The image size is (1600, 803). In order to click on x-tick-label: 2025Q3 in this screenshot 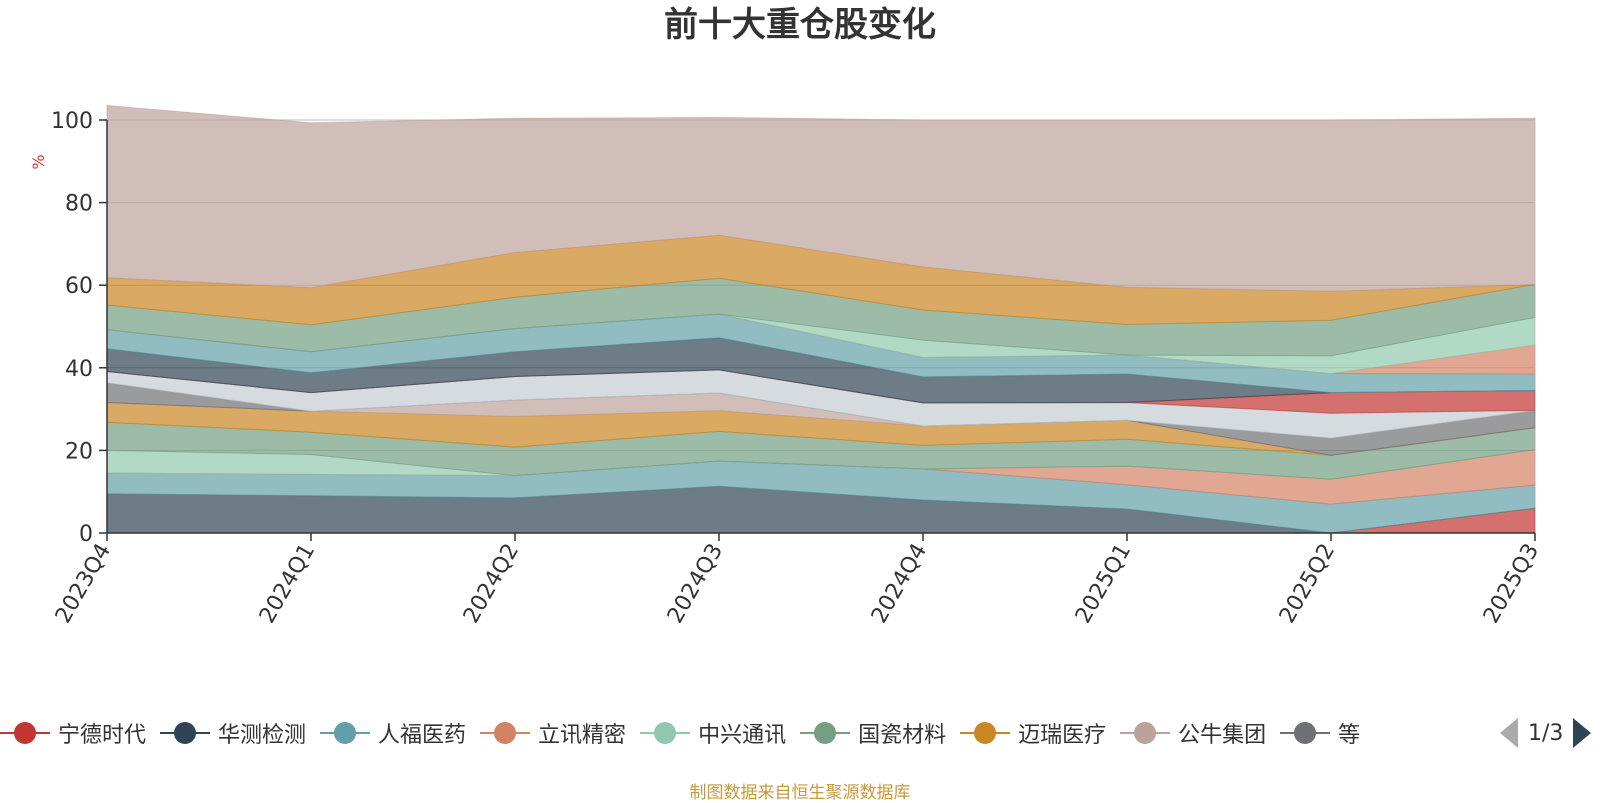, I will do `click(1511, 584)`.